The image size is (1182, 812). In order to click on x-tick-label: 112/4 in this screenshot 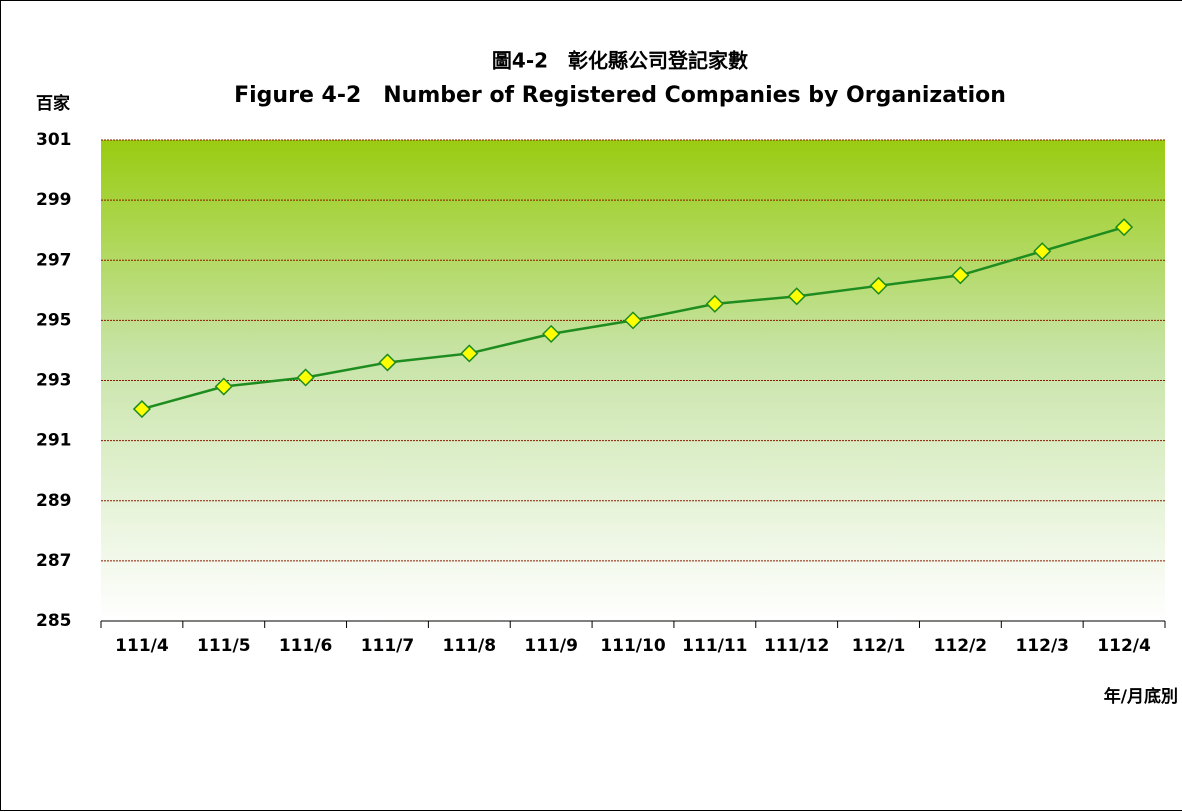, I will do `click(1124, 646)`.